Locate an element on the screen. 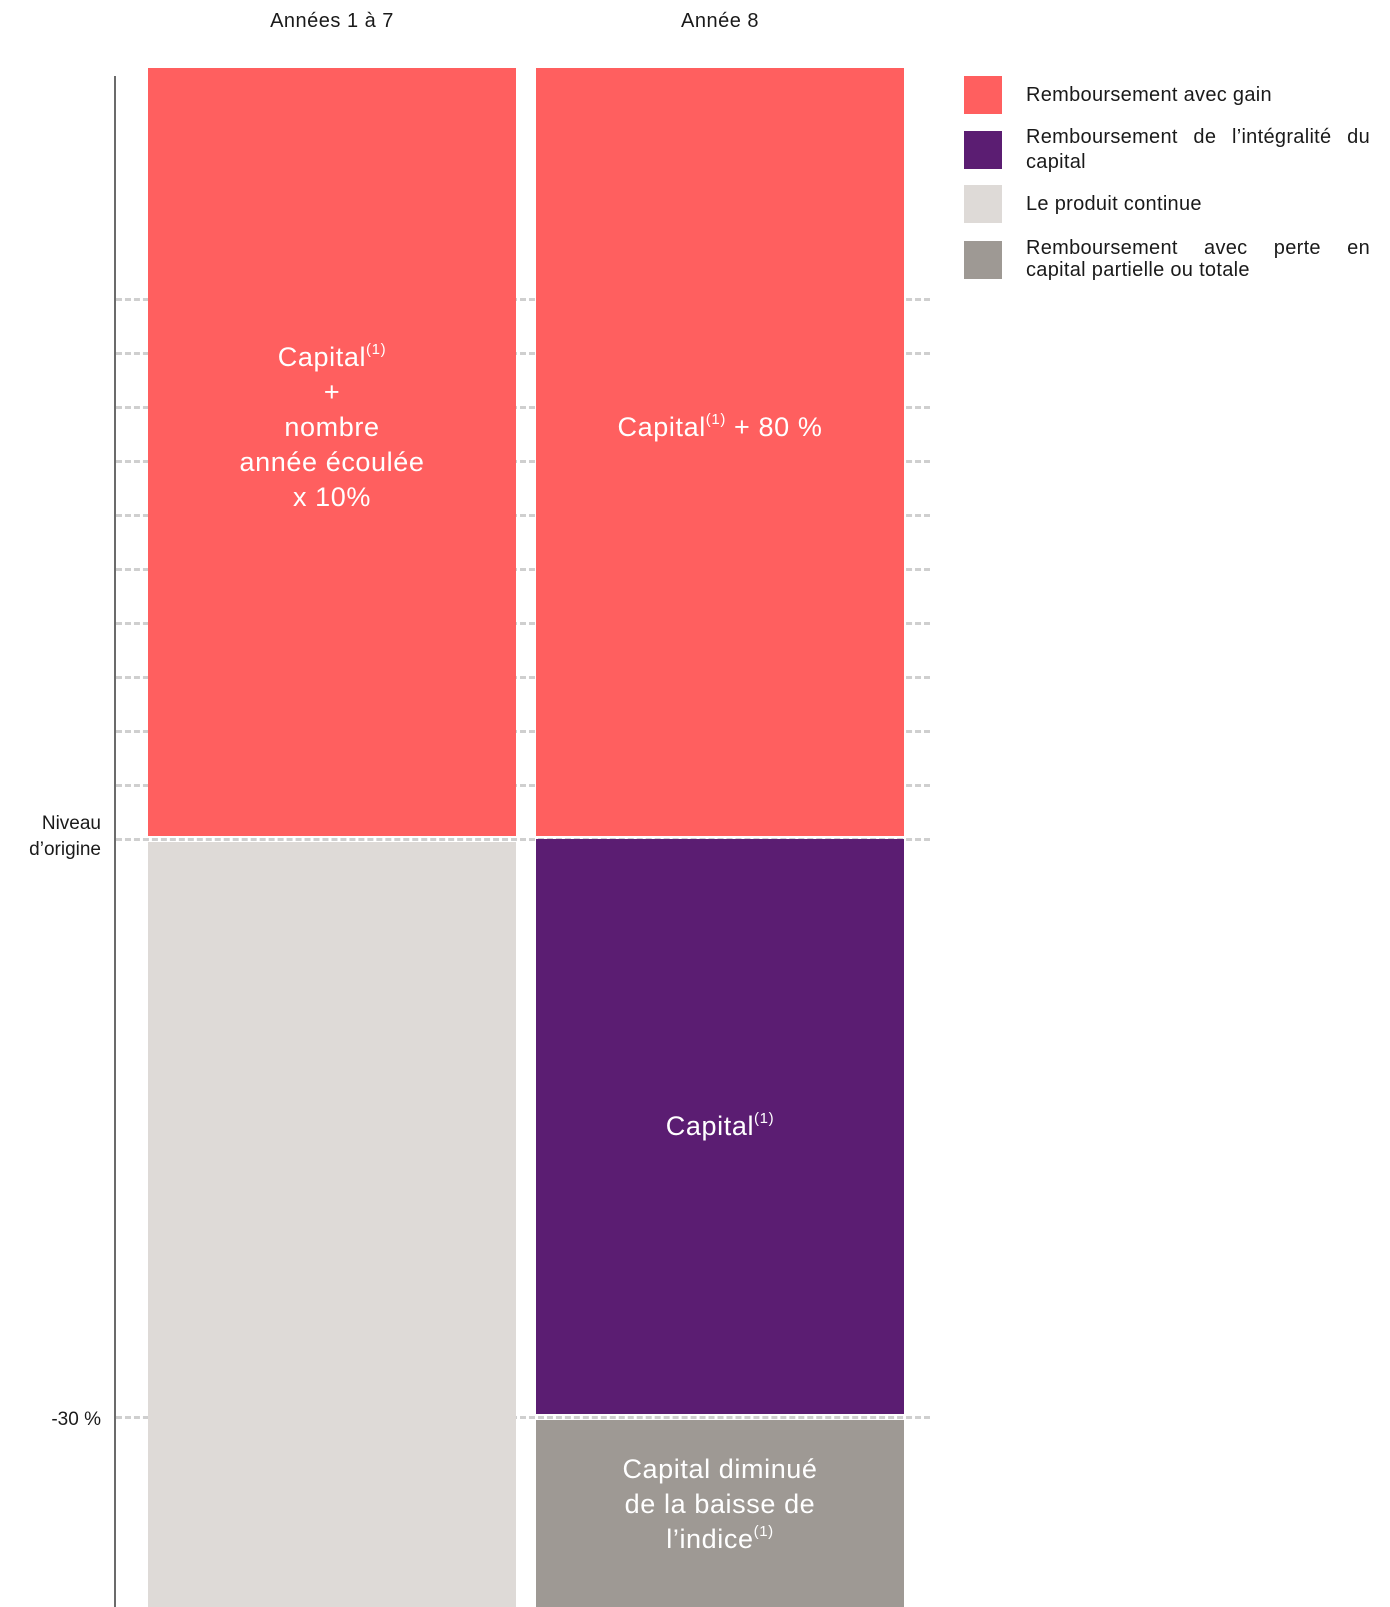  legend-swatch-loss is located at coordinates (983, 260).